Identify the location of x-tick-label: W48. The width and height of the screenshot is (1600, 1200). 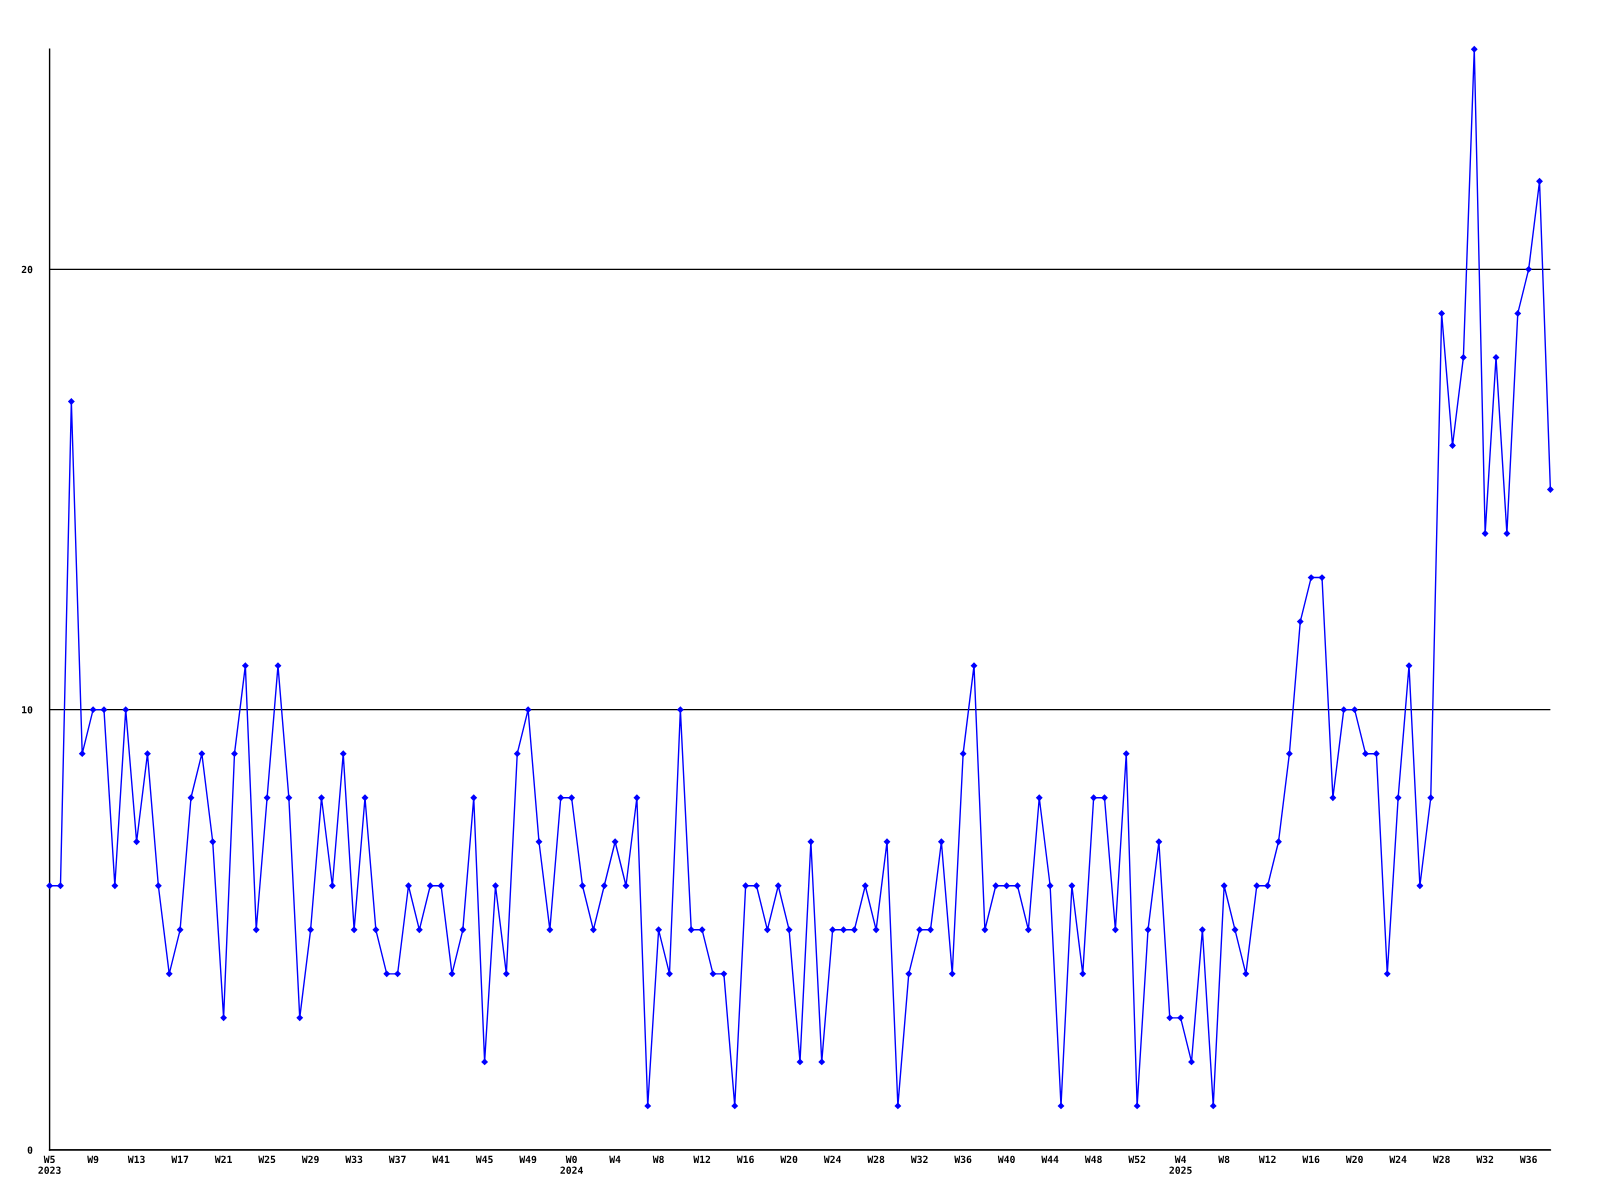
(1093, 1159).